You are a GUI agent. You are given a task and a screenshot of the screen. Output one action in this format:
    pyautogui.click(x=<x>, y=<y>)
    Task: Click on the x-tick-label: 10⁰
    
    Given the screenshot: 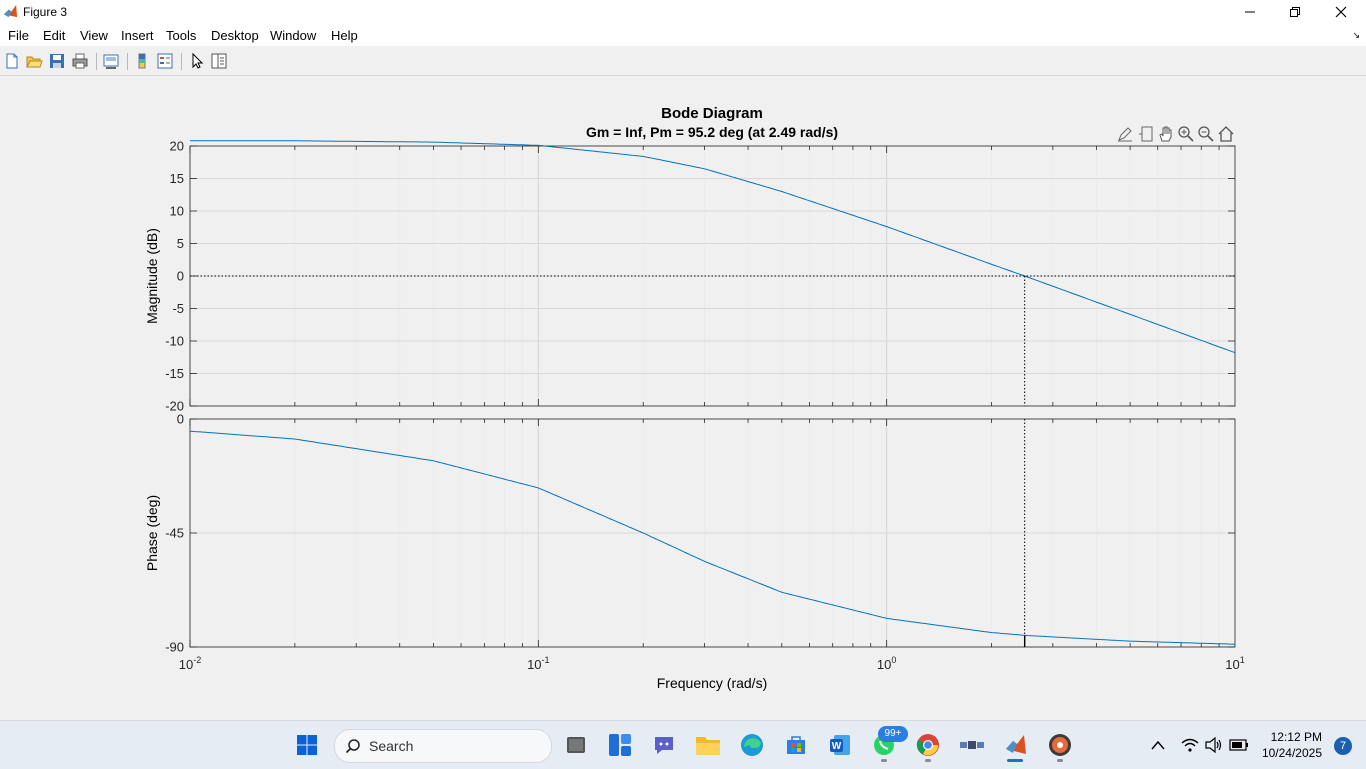 What is the action you would take?
    pyautogui.click(x=886, y=663)
    